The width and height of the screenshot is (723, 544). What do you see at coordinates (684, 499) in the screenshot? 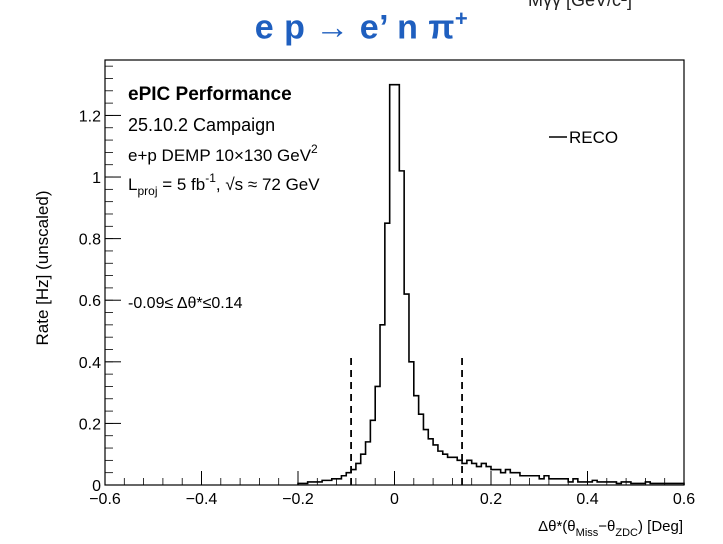
I see `x-tick-label: 0.6` at bounding box center [684, 499].